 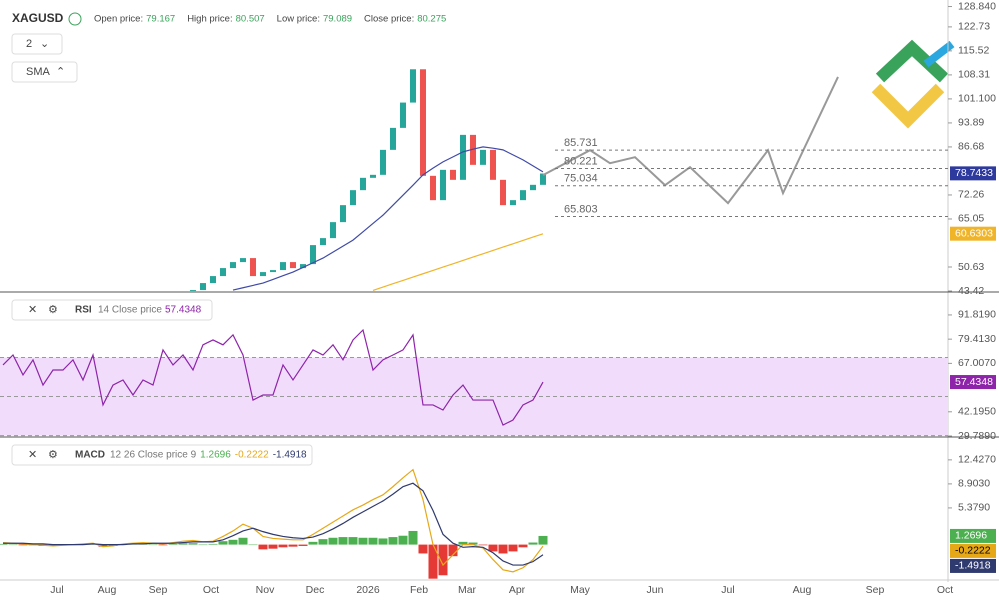 I want to click on y-tick-label: 65.05, so click(x=971, y=219).